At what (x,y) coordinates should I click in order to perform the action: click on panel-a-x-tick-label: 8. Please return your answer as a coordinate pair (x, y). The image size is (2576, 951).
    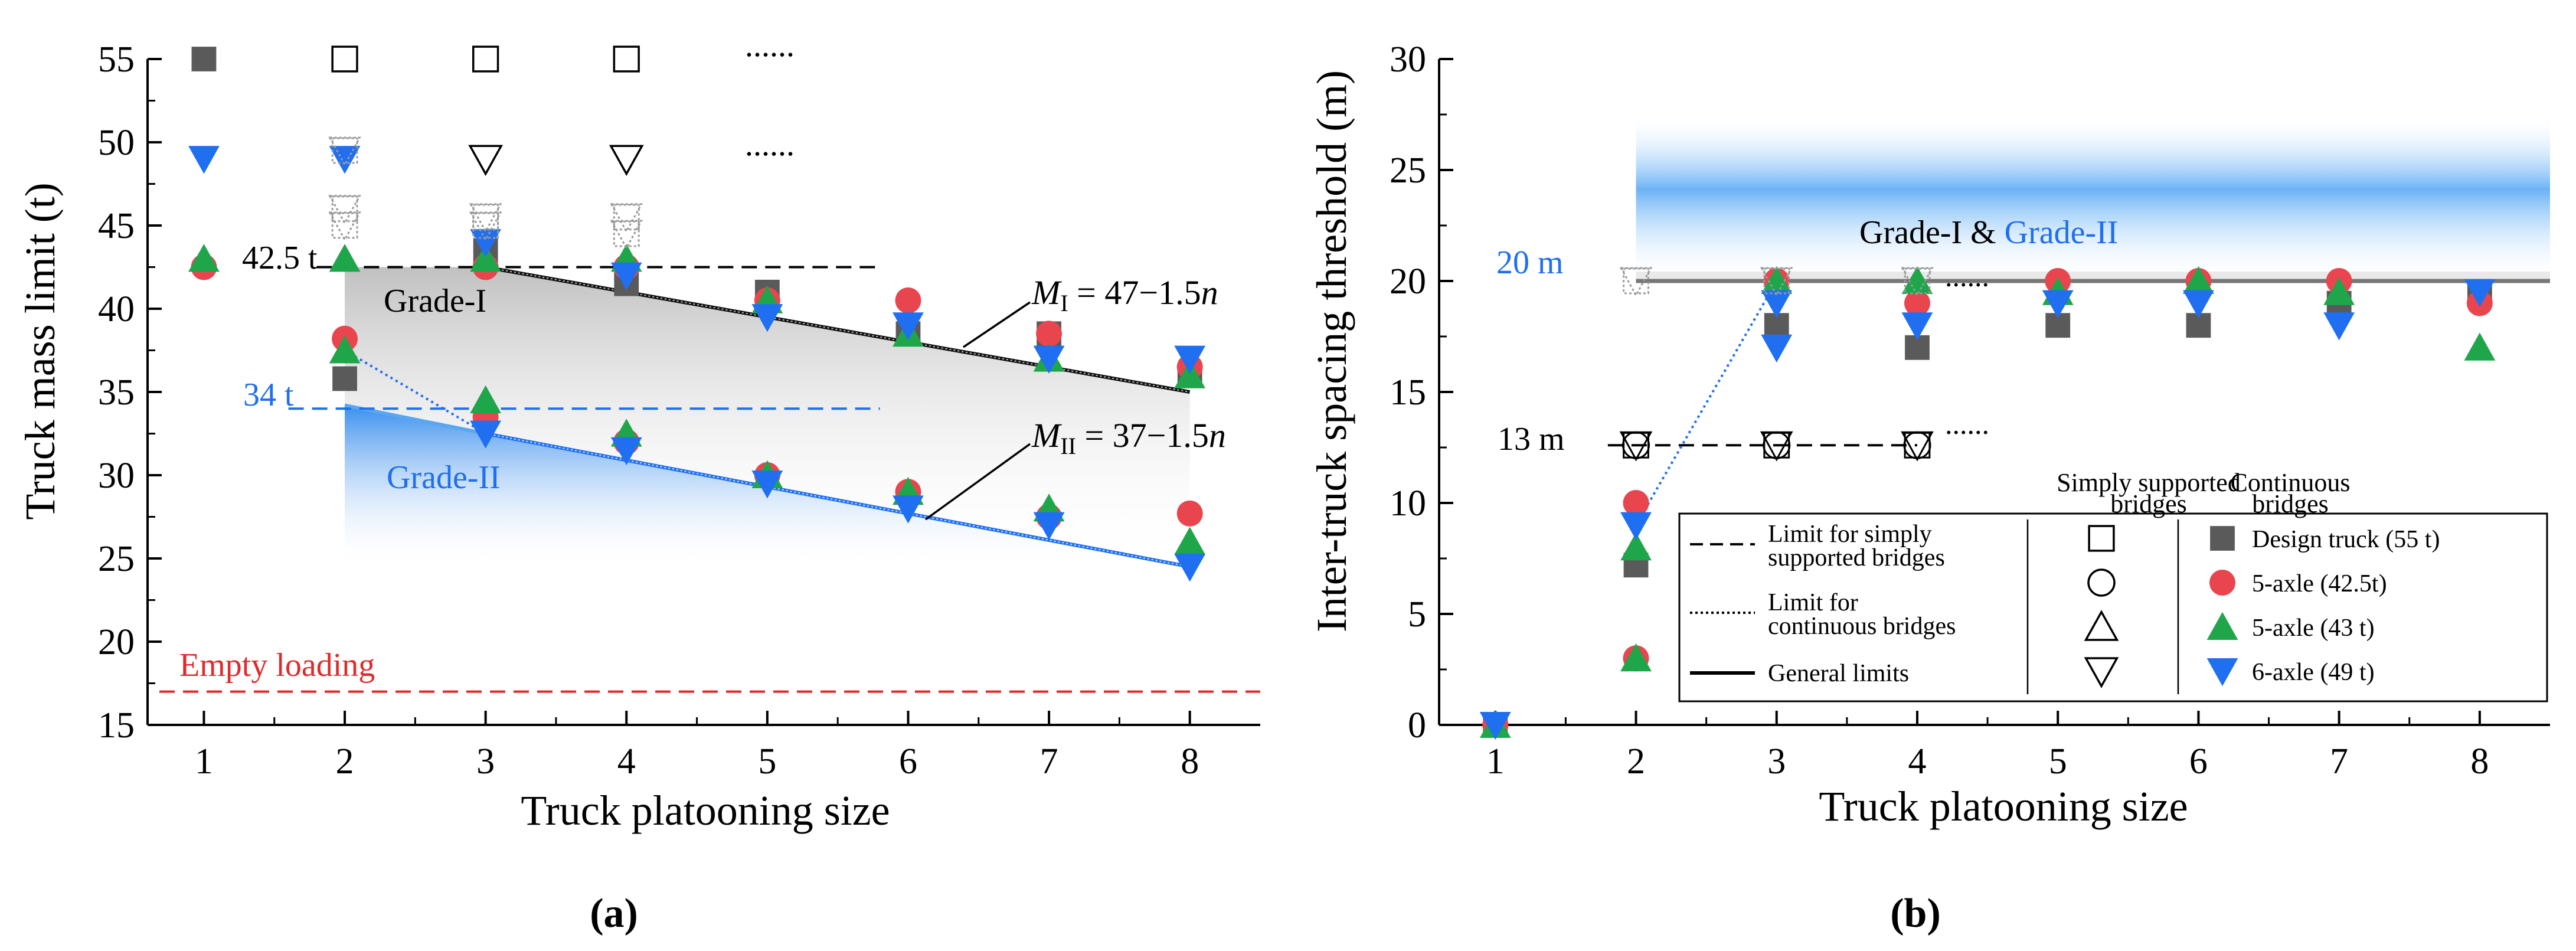
    Looking at the image, I should click on (1190, 761).